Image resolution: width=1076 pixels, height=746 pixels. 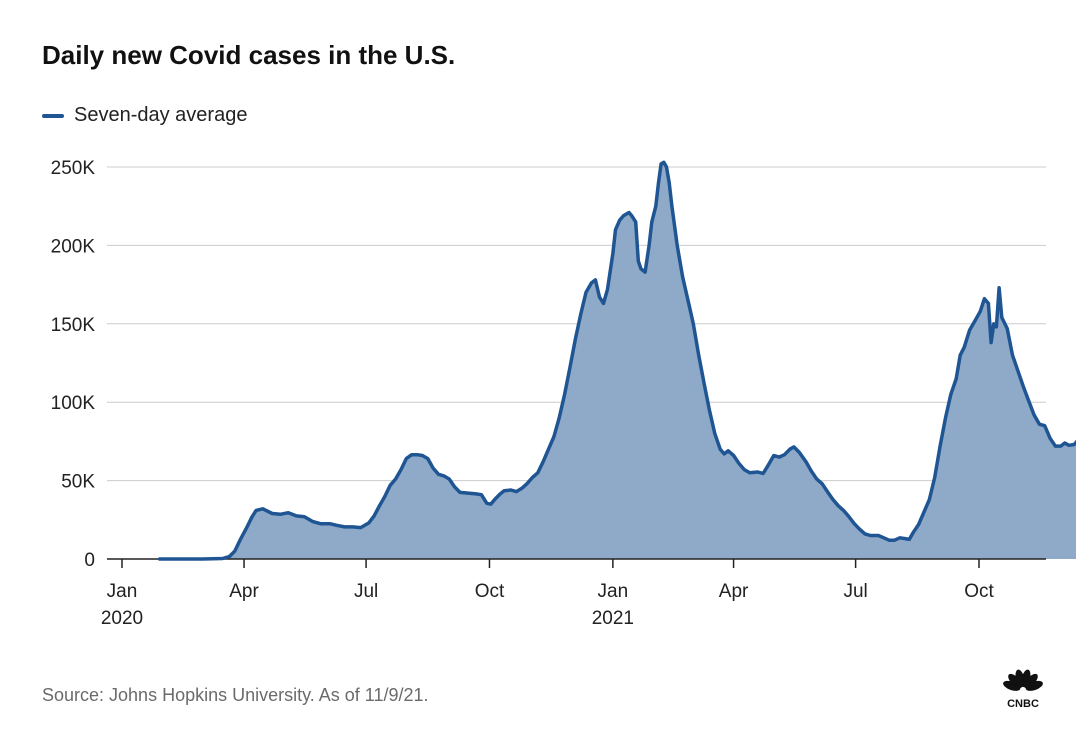 I want to click on legend-label: Seven-day average, so click(x=161, y=115).